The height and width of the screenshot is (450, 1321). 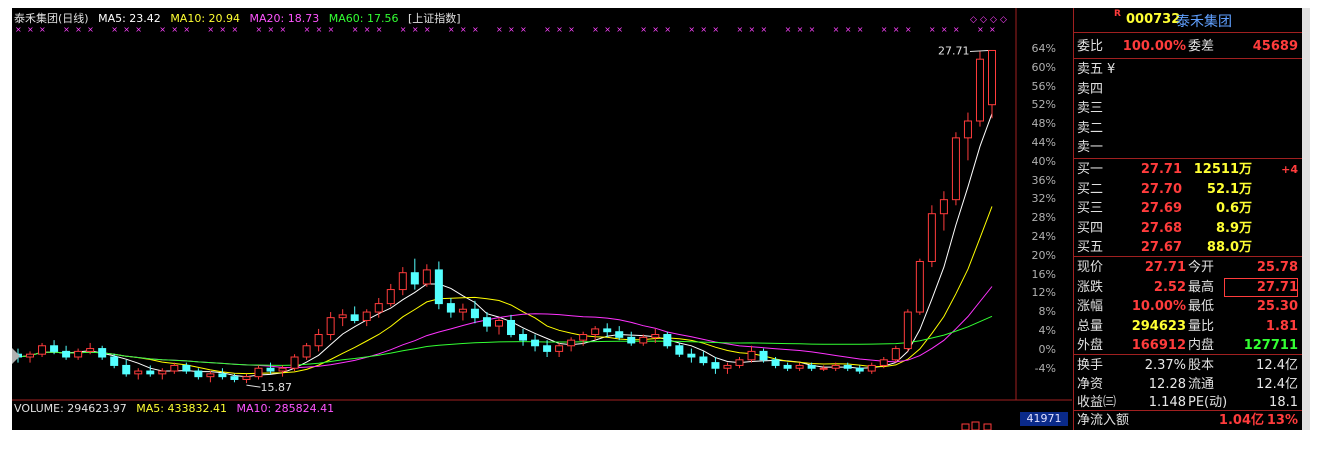 What do you see at coordinates (1165, 365) in the screenshot?
I see `stat-value: 2.37%` at bounding box center [1165, 365].